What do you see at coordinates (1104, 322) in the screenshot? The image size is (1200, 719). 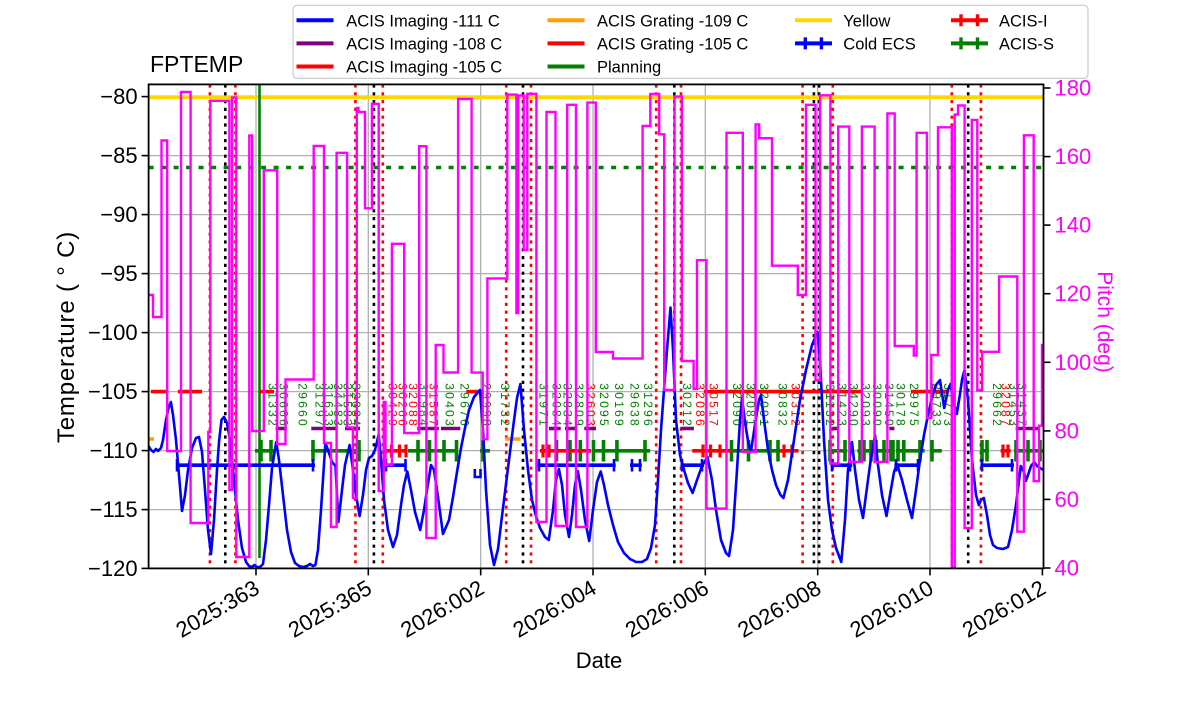 I see `svg-text: Pitch (deg)` at bounding box center [1104, 322].